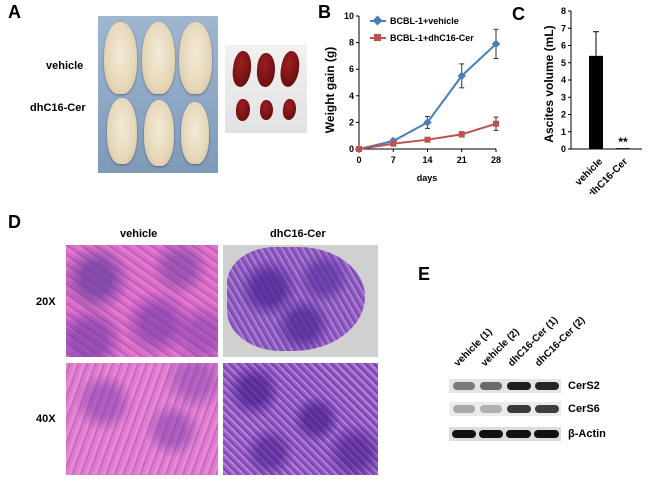 The image size is (650, 480). Describe the element at coordinates (609, 90) in the screenshot. I see `ascites-chart-bars` at that location.